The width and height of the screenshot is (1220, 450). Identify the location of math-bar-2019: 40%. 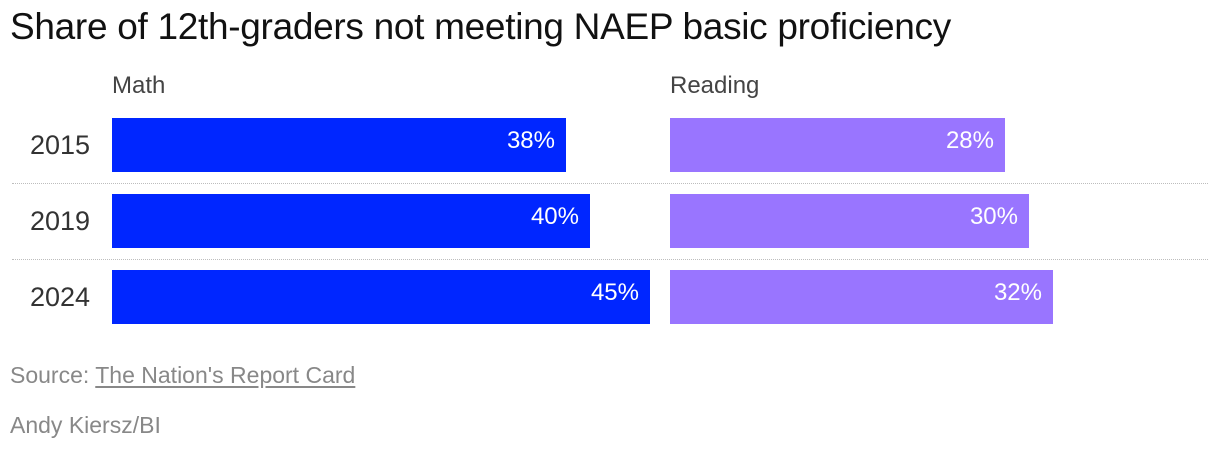
(351, 221).